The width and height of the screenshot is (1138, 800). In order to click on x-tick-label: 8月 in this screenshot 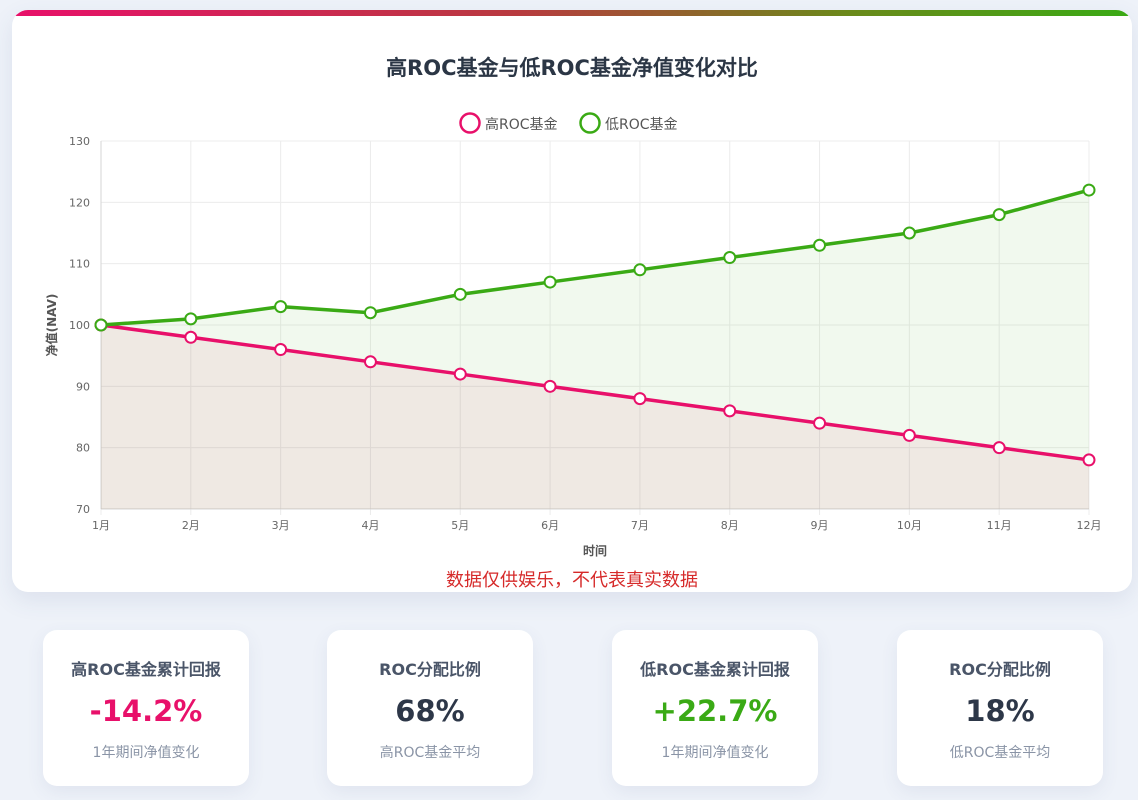, I will do `click(730, 525)`.